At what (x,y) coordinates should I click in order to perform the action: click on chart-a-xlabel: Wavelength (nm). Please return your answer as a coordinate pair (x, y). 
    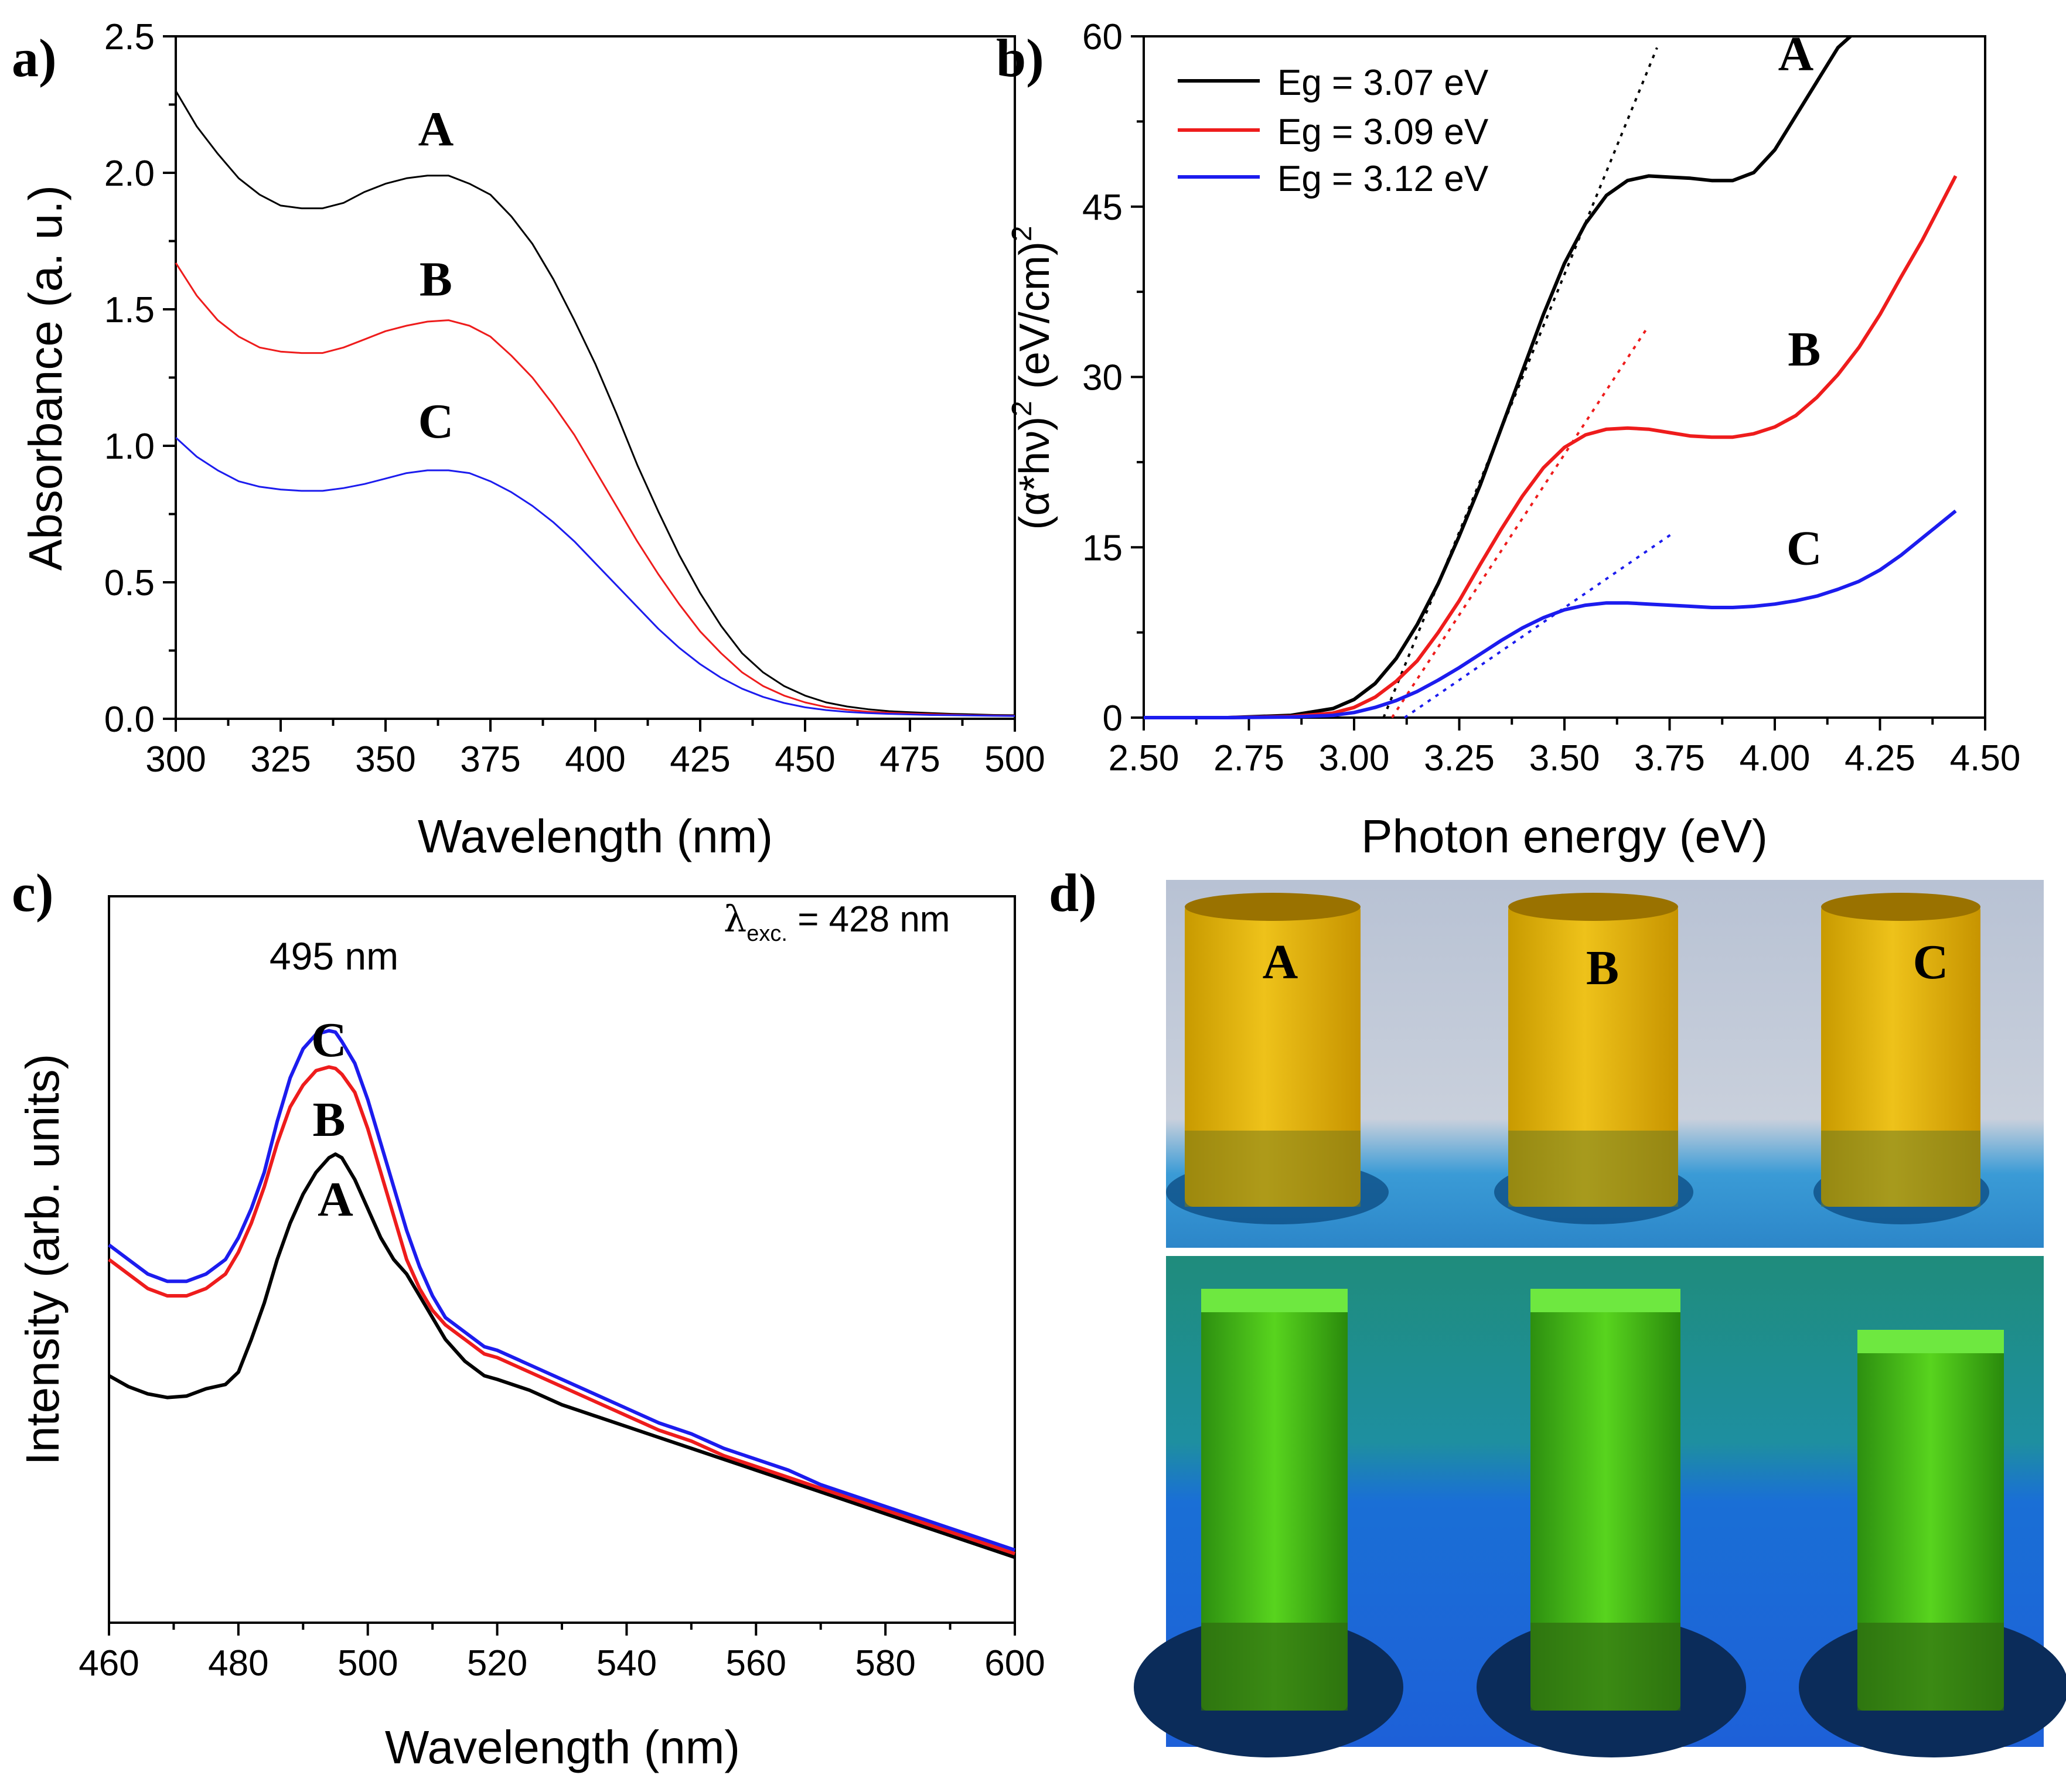
    Looking at the image, I should click on (595, 836).